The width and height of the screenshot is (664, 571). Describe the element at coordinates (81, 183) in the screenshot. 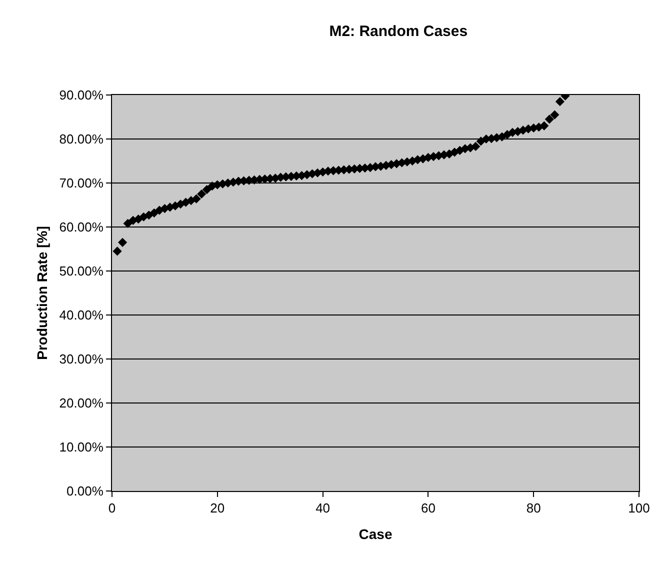

I see `y-tick-label: 70.00%` at that location.